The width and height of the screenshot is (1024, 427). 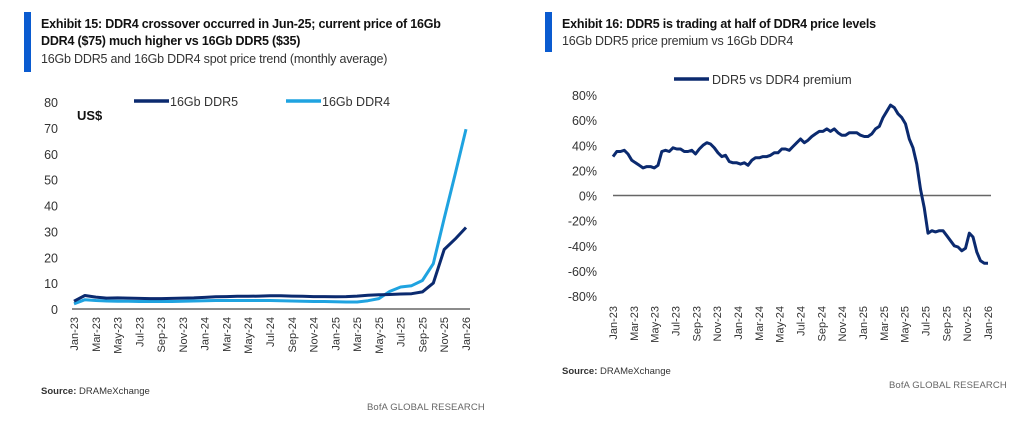 I want to click on y-tick-label: 20, so click(x=51, y=258).